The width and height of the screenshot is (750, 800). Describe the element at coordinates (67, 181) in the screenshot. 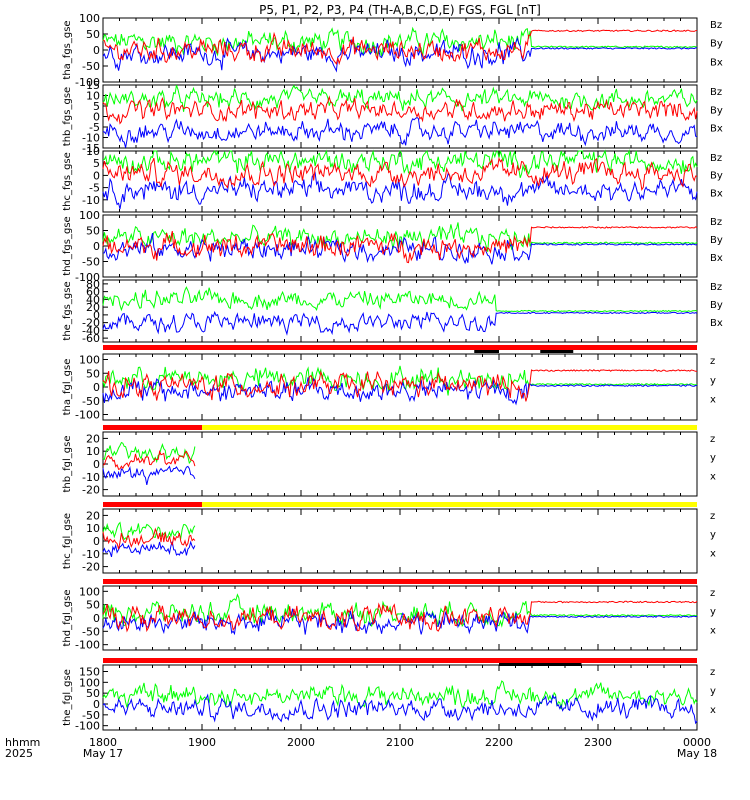

I see `y-axis-label: thc_fgs_gse` at that location.